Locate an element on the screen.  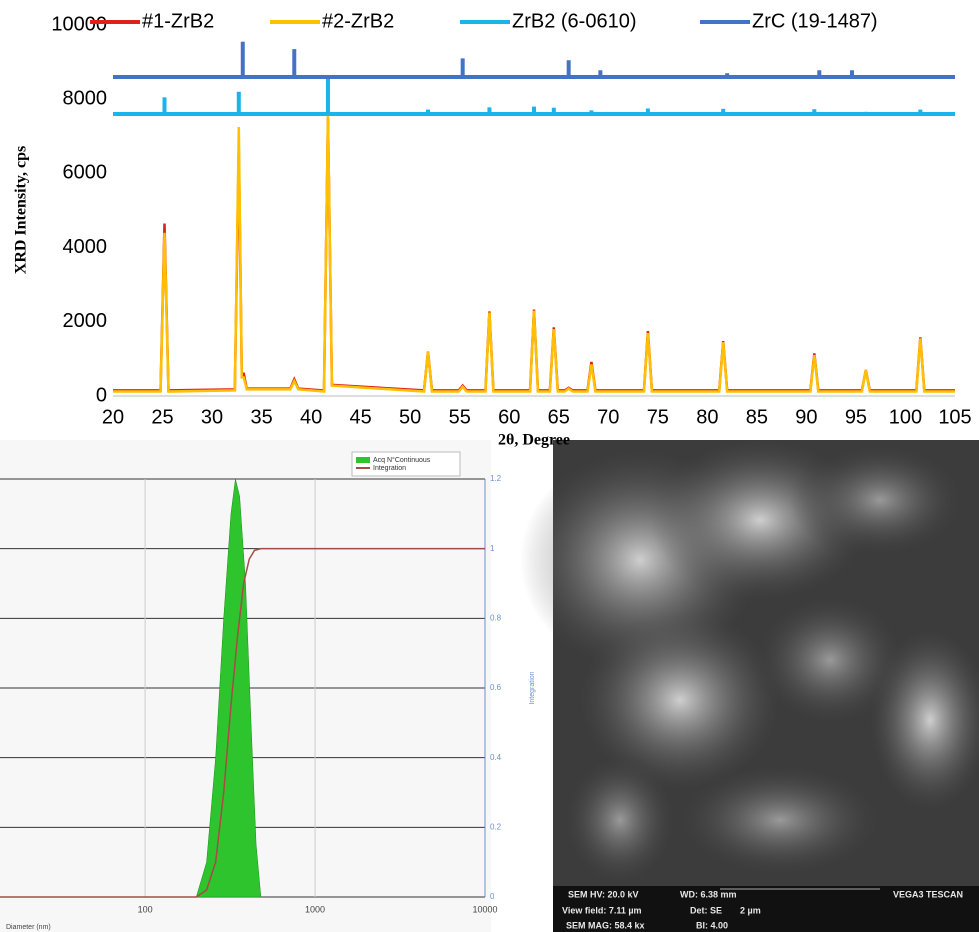
x-tick-label: 10000 is located at coordinates (484, 909).